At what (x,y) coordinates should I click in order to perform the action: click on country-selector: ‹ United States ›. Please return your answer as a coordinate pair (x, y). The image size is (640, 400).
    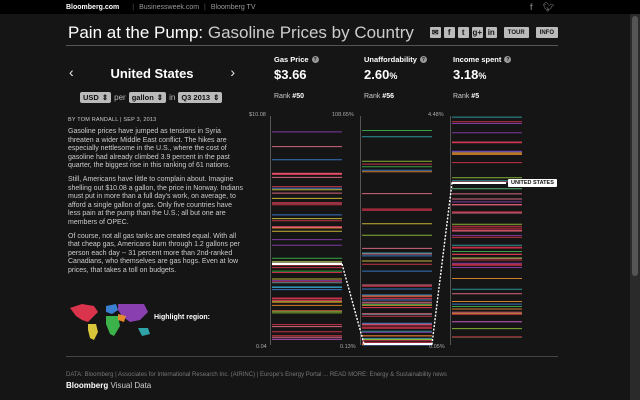
    Looking at the image, I should click on (152, 74).